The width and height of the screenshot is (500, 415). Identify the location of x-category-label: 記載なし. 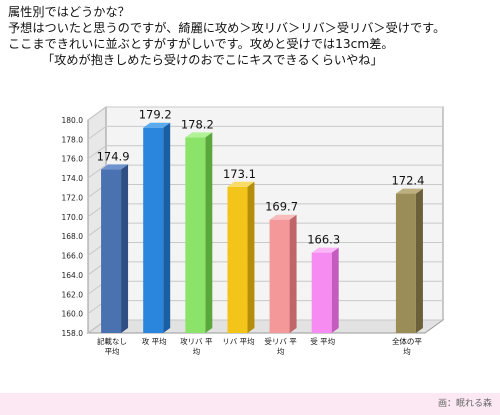
(112, 341).